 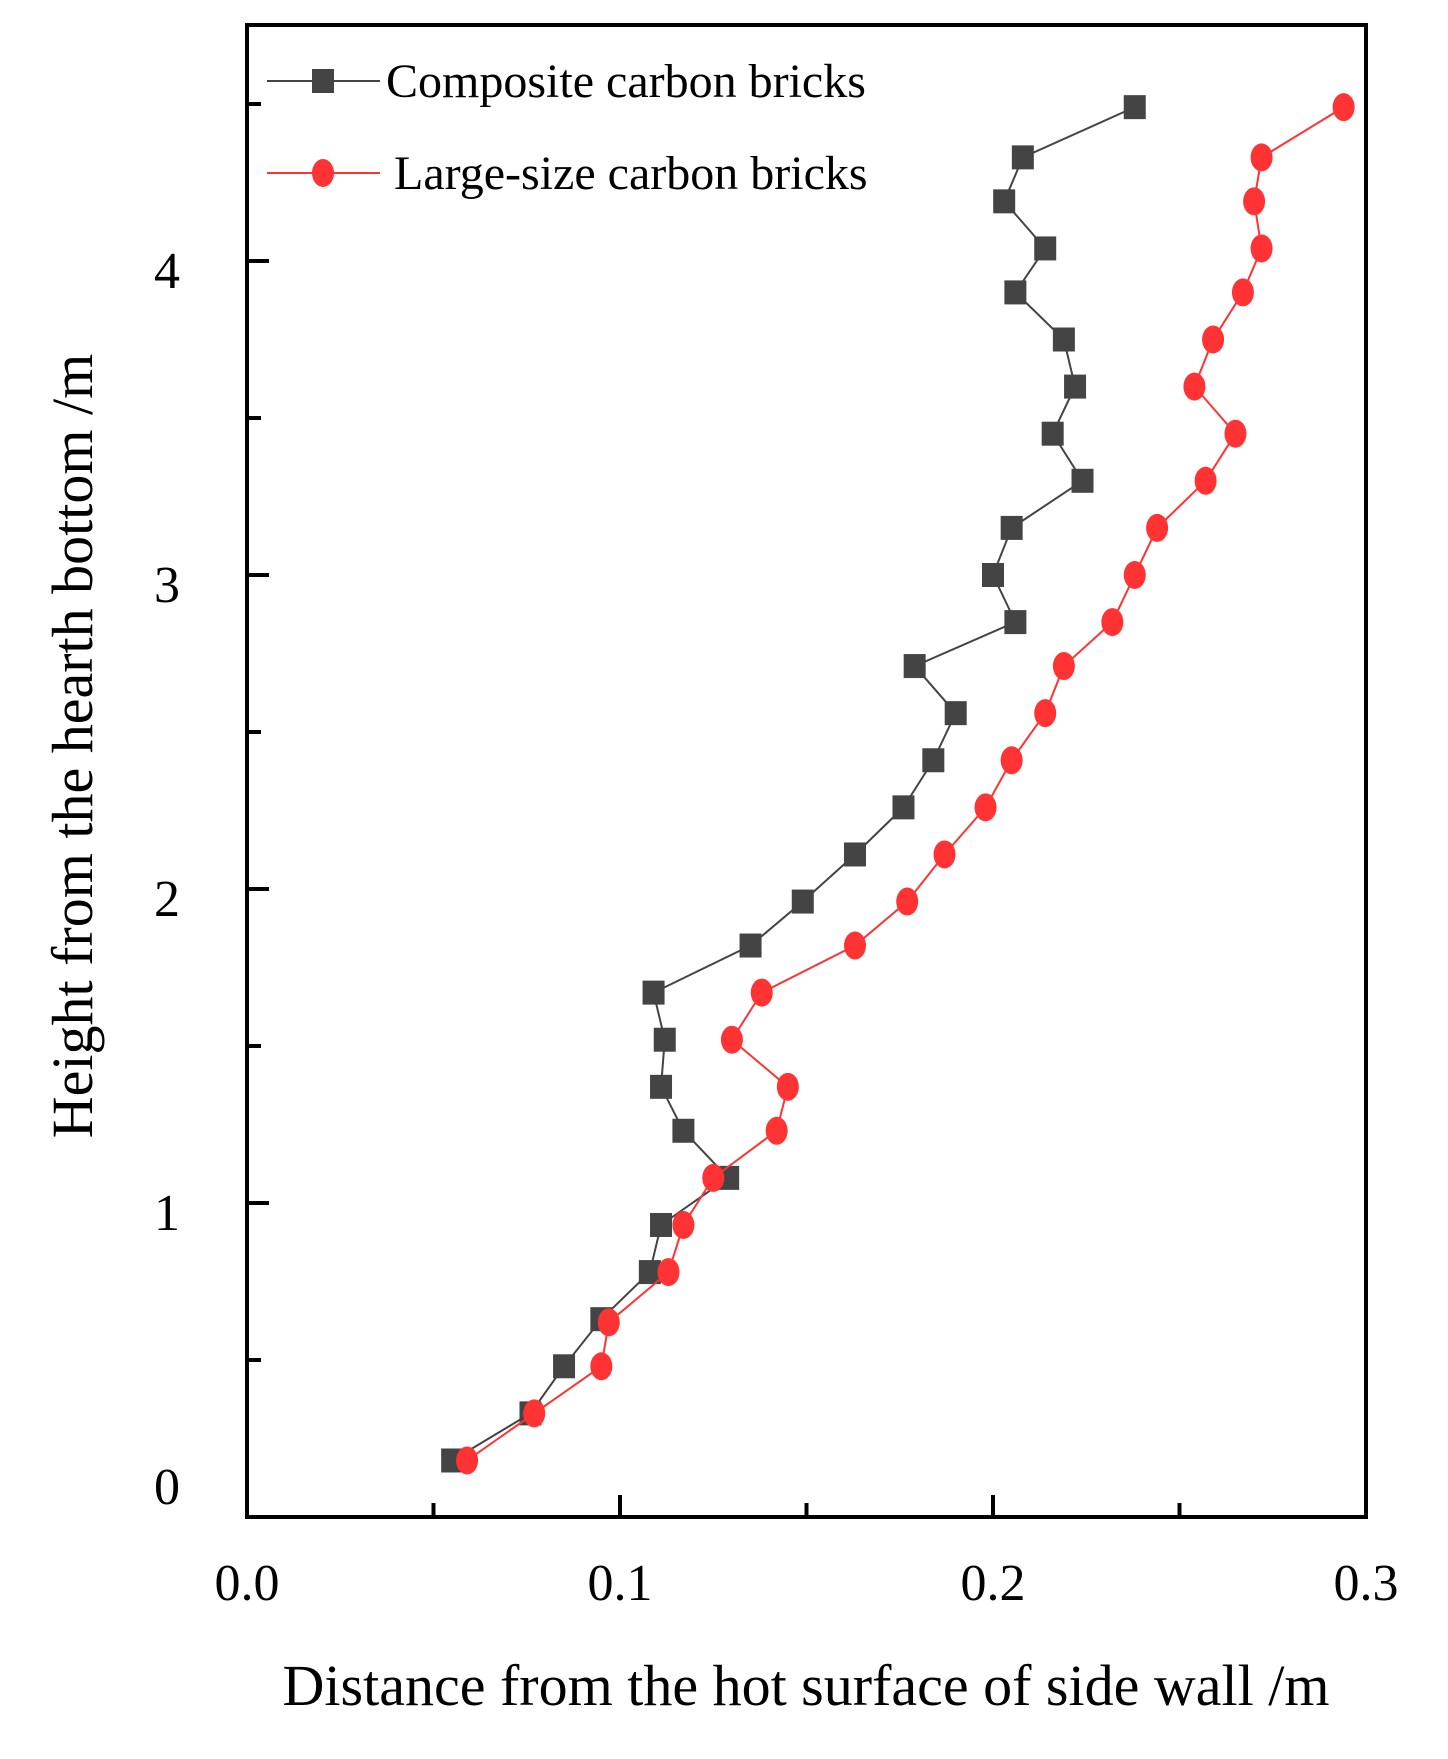 I want to click on y-tick-label: 0, so click(x=167, y=1487).